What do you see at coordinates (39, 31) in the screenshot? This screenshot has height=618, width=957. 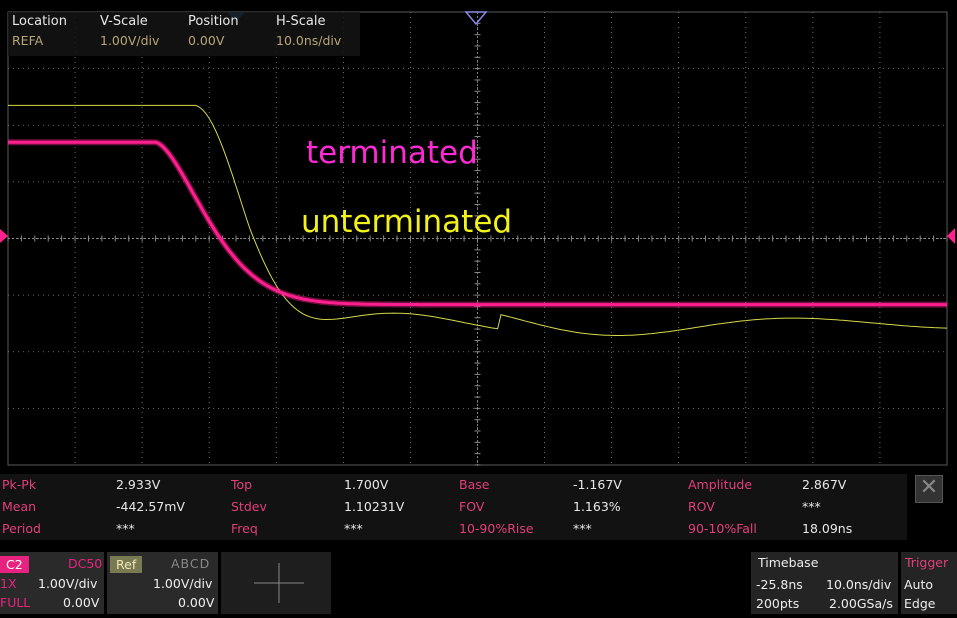 I see `info-col-location: Location REFA` at bounding box center [39, 31].